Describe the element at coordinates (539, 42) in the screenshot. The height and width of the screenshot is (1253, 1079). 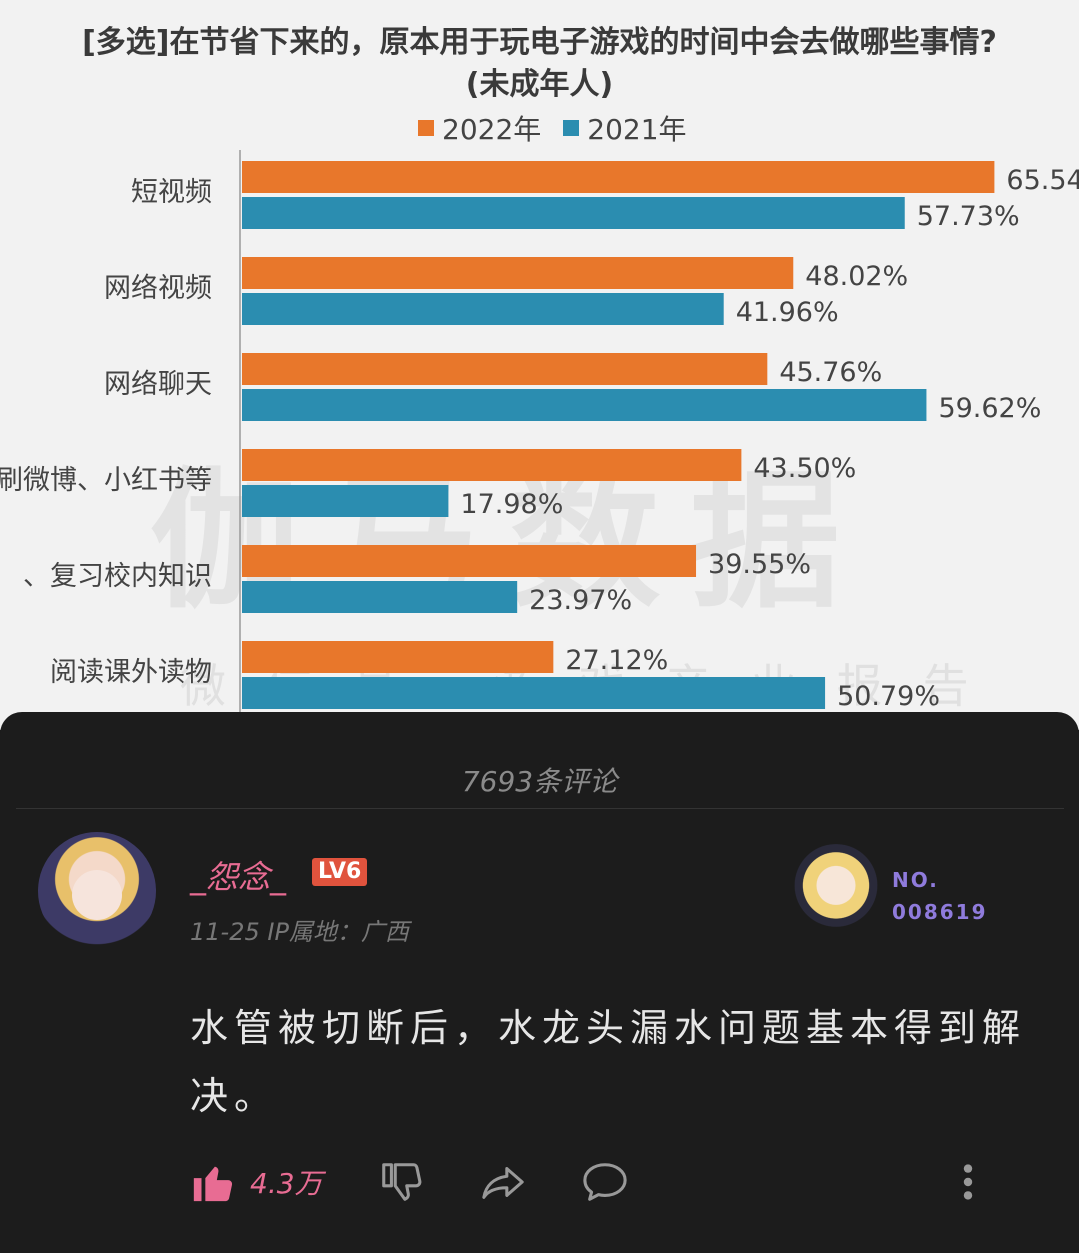
I see `chart-title-line1: [多选]在节省下来的，原本用于玩电子游戏的时间中会去做哪些事情?` at that location.